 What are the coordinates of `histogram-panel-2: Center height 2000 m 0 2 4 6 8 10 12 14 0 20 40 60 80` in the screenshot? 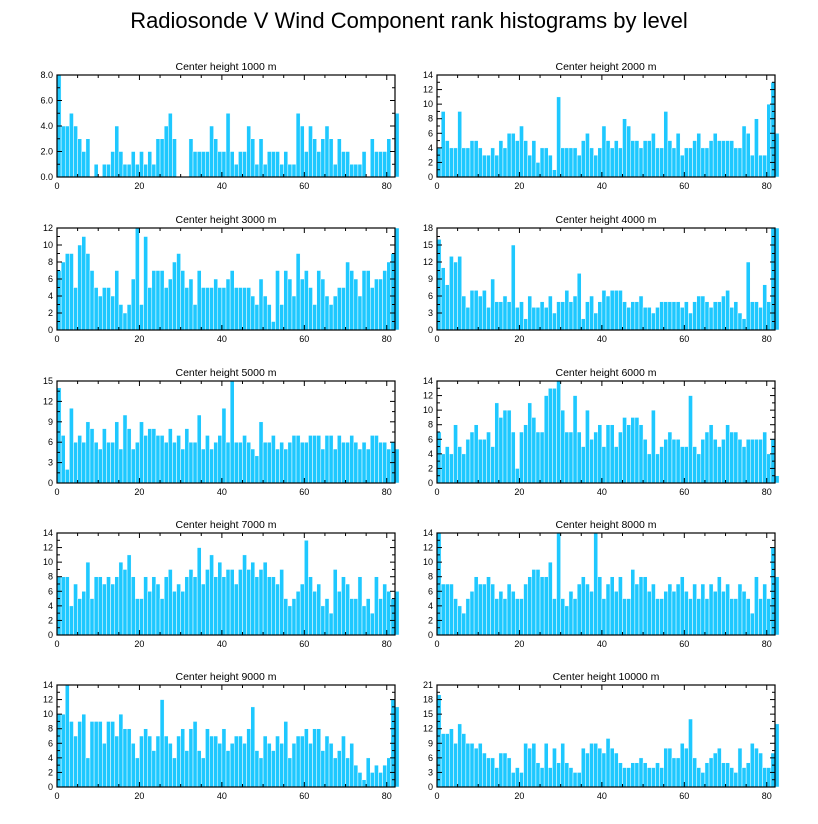 It's located at (601, 126).